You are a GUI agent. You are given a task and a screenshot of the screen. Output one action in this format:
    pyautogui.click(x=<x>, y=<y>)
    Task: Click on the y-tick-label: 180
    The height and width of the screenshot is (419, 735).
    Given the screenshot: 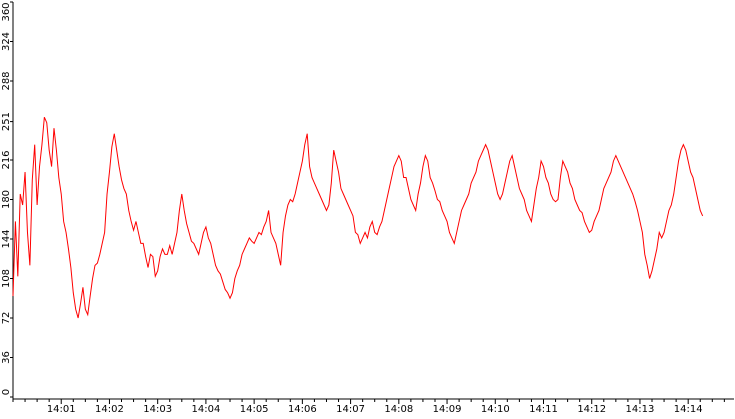 What is the action you would take?
    pyautogui.click(x=6, y=199)
    